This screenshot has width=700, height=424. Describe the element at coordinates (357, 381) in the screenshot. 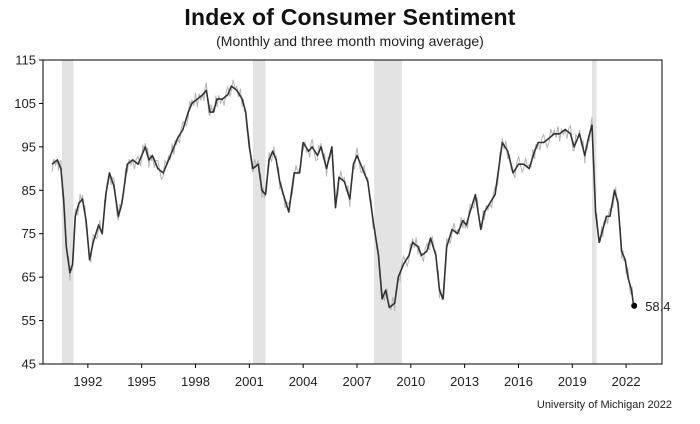

I see `x-tick-label: 2007` at that location.